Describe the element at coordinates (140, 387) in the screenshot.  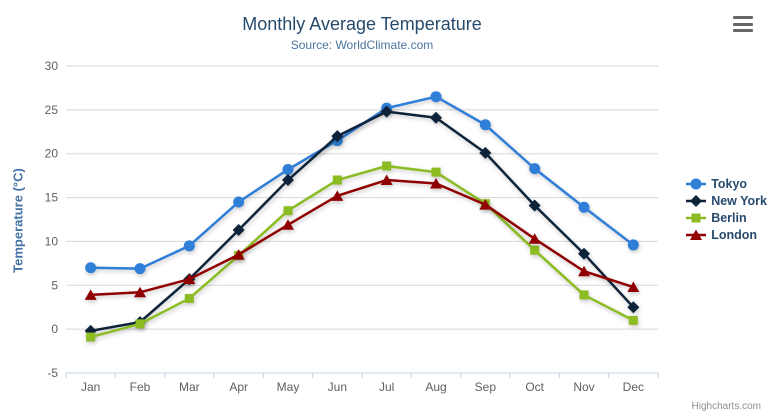
I see `xaxis-label: Feb` at that location.